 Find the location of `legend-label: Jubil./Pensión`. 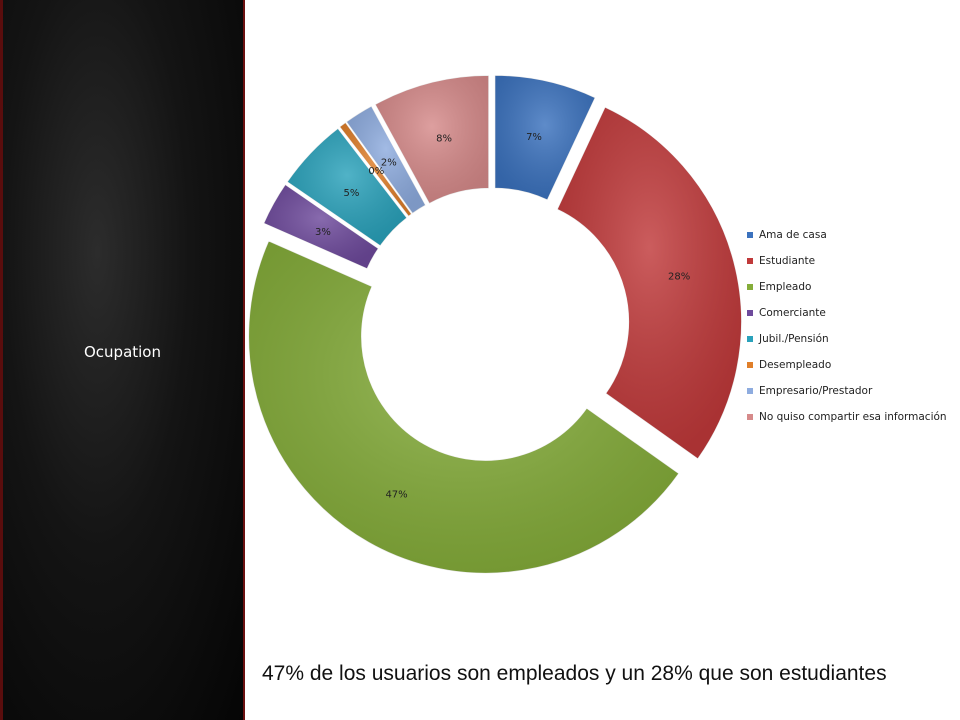

legend-label: Jubil./Pensión is located at coordinates (794, 339).